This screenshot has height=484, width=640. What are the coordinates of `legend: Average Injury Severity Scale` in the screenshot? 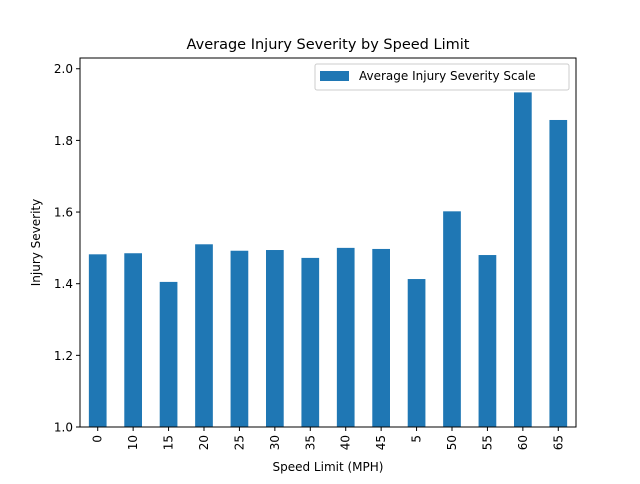 It's located at (442, 77).